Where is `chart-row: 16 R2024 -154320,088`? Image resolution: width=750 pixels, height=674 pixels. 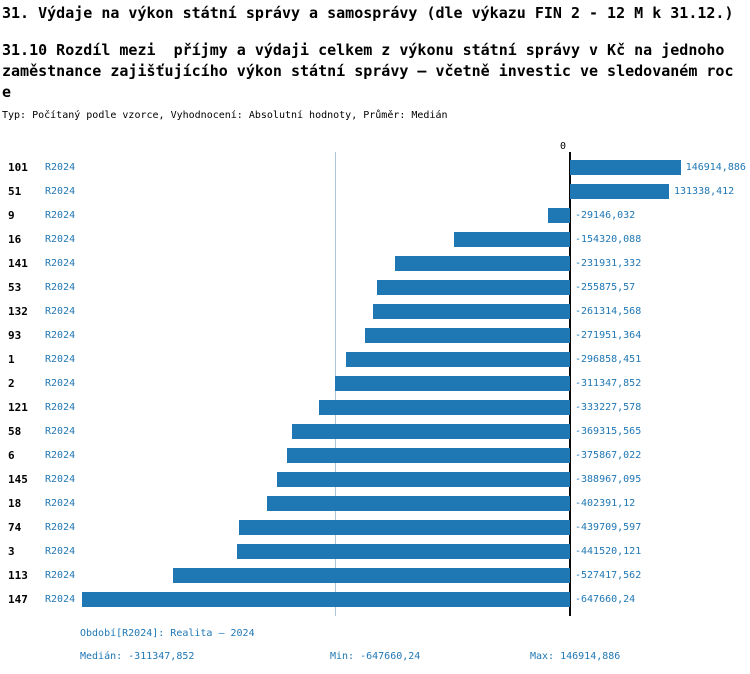 chart-row: 16 R2024 -154320,088 is located at coordinates (375, 240).